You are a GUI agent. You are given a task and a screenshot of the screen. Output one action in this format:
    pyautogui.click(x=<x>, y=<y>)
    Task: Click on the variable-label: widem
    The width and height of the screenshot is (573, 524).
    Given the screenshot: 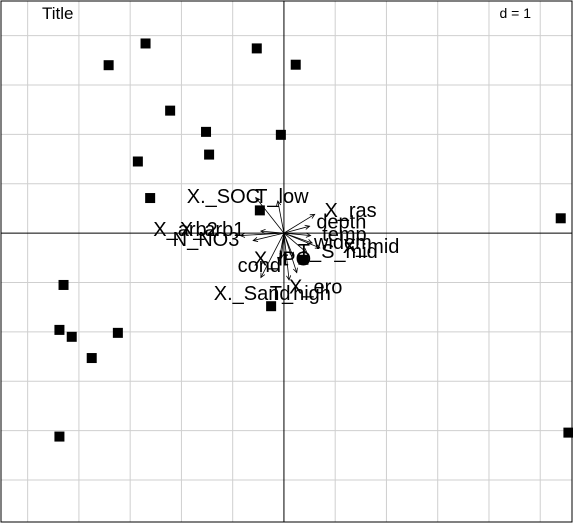 What is the action you would take?
    pyautogui.click(x=342, y=243)
    